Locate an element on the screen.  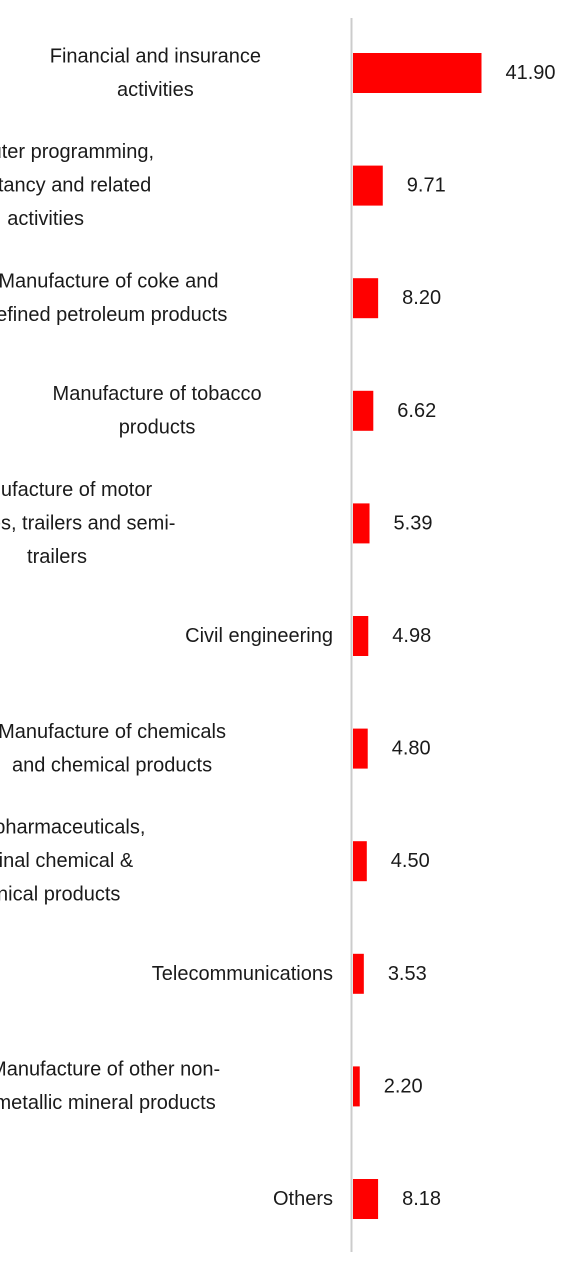
category-label-0: Financial and insurance activities is located at coordinates (155, 73).